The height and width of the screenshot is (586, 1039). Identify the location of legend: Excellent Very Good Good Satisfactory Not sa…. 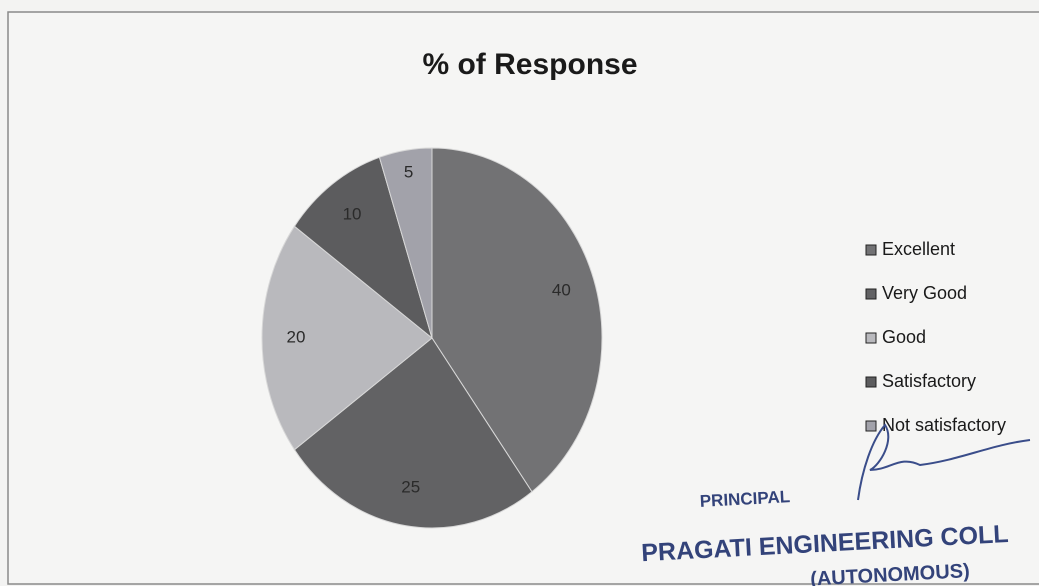
(935, 337).